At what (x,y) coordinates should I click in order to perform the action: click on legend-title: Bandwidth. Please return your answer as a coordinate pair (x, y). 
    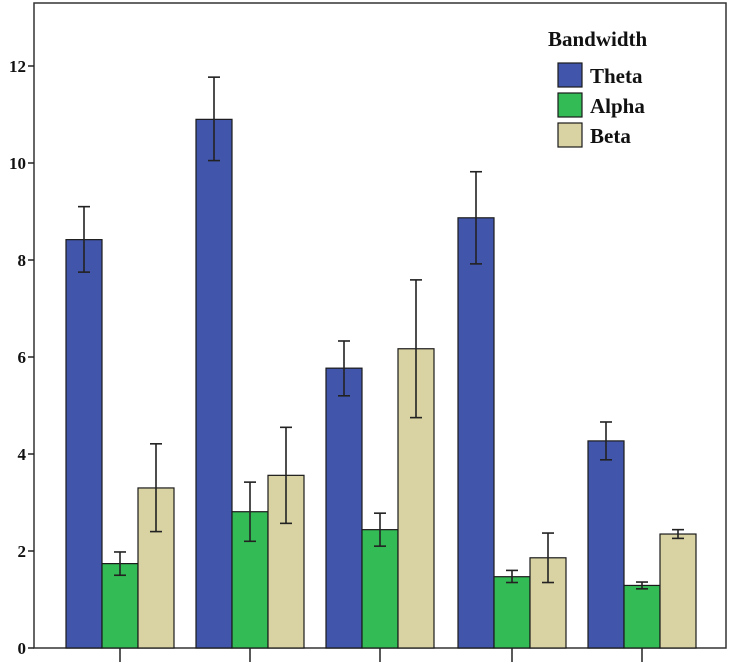
    Looking at the image, I should click on (598, 39).